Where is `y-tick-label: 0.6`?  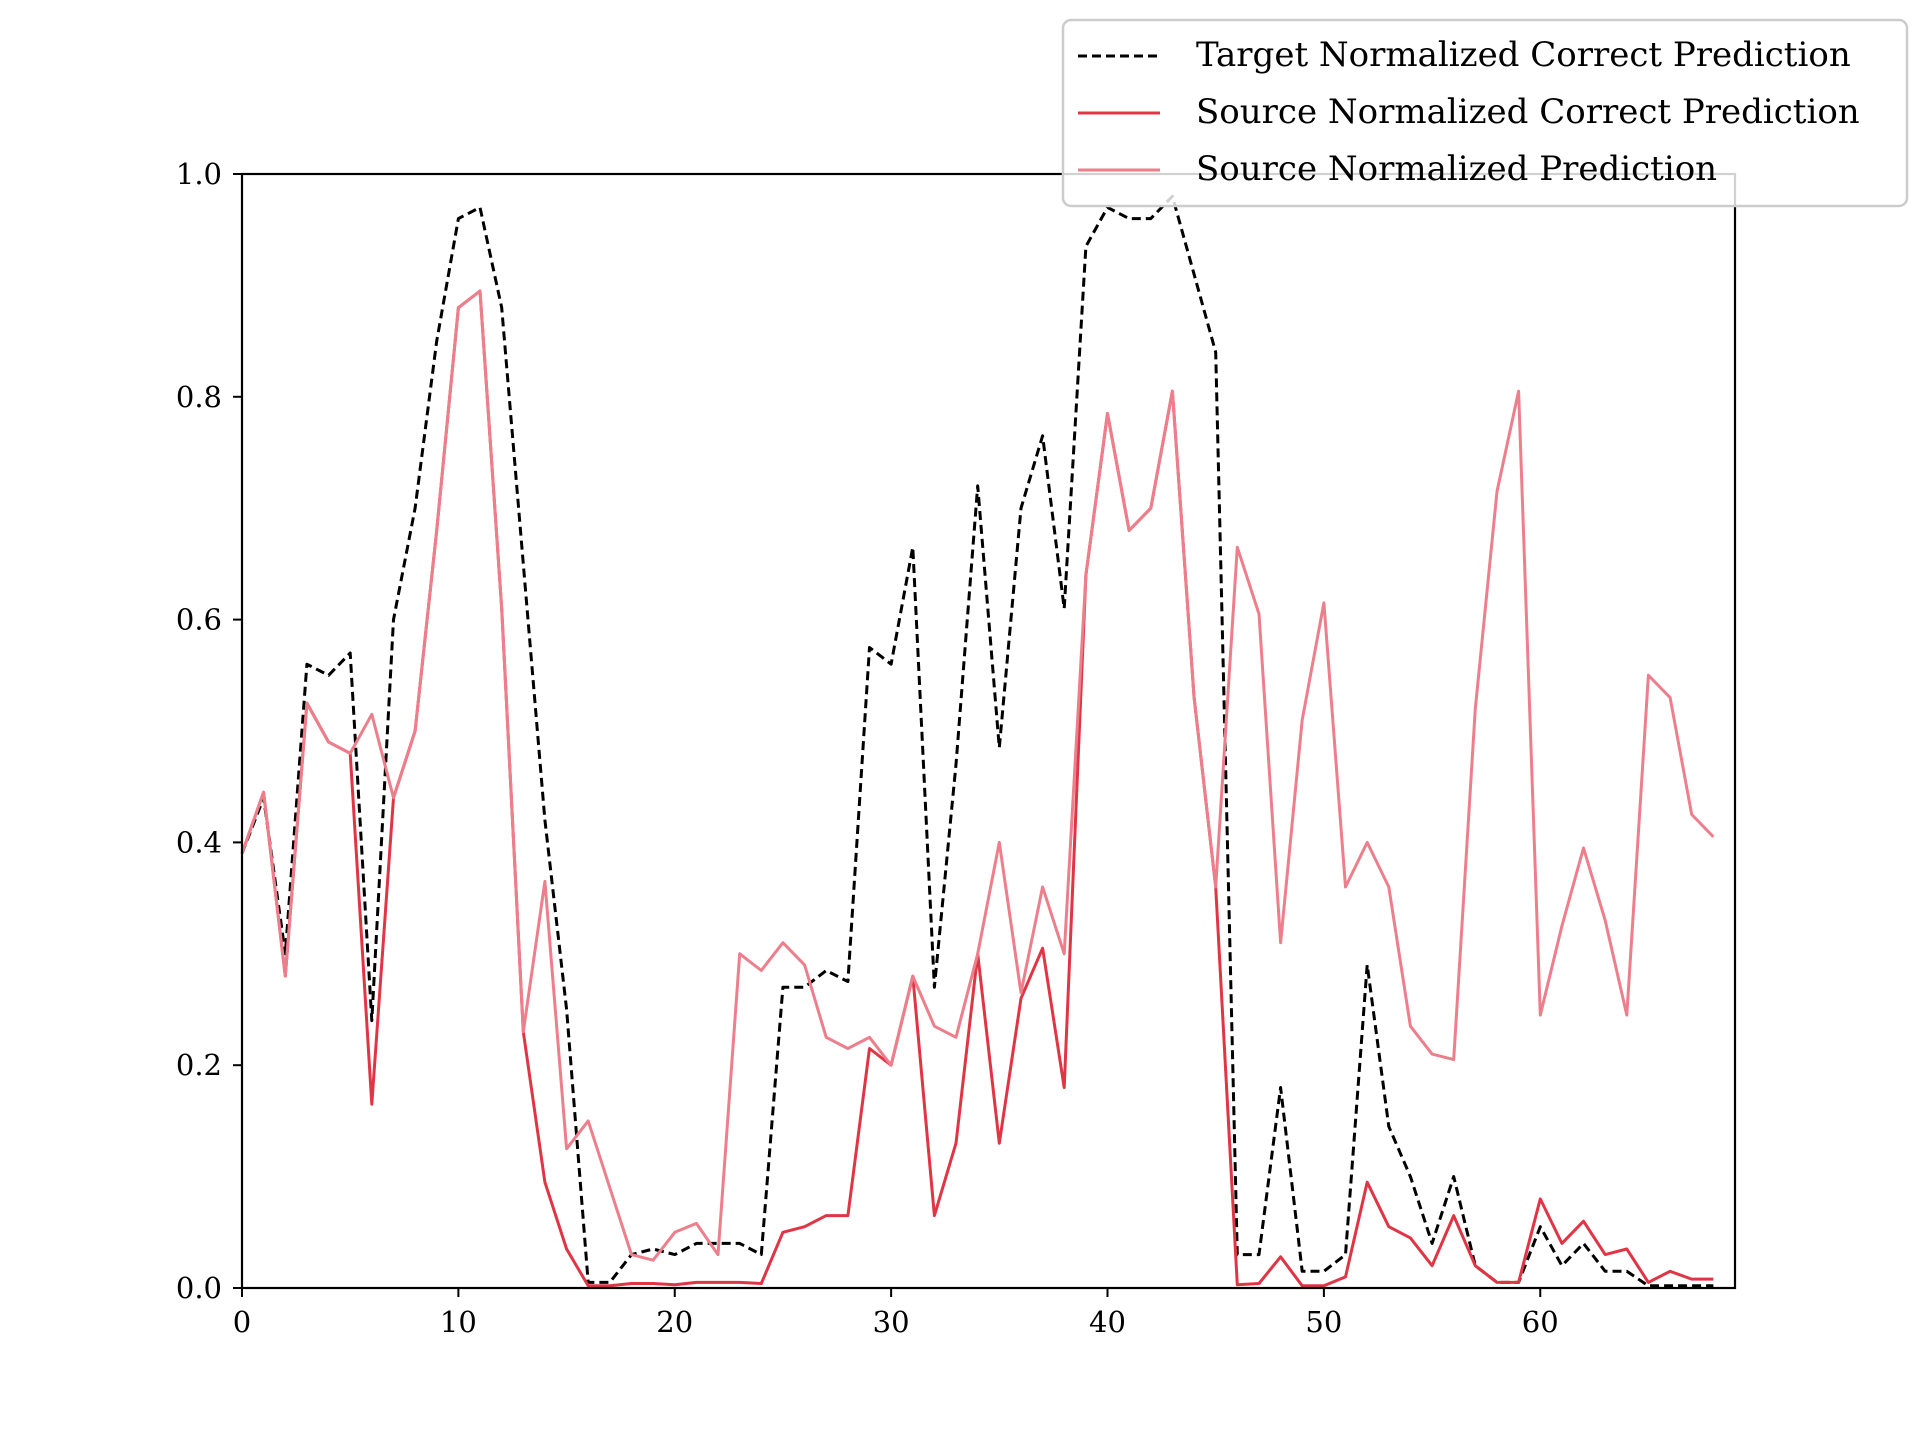
y-tick-label: 0.6 is located at coordinates (199, 620).